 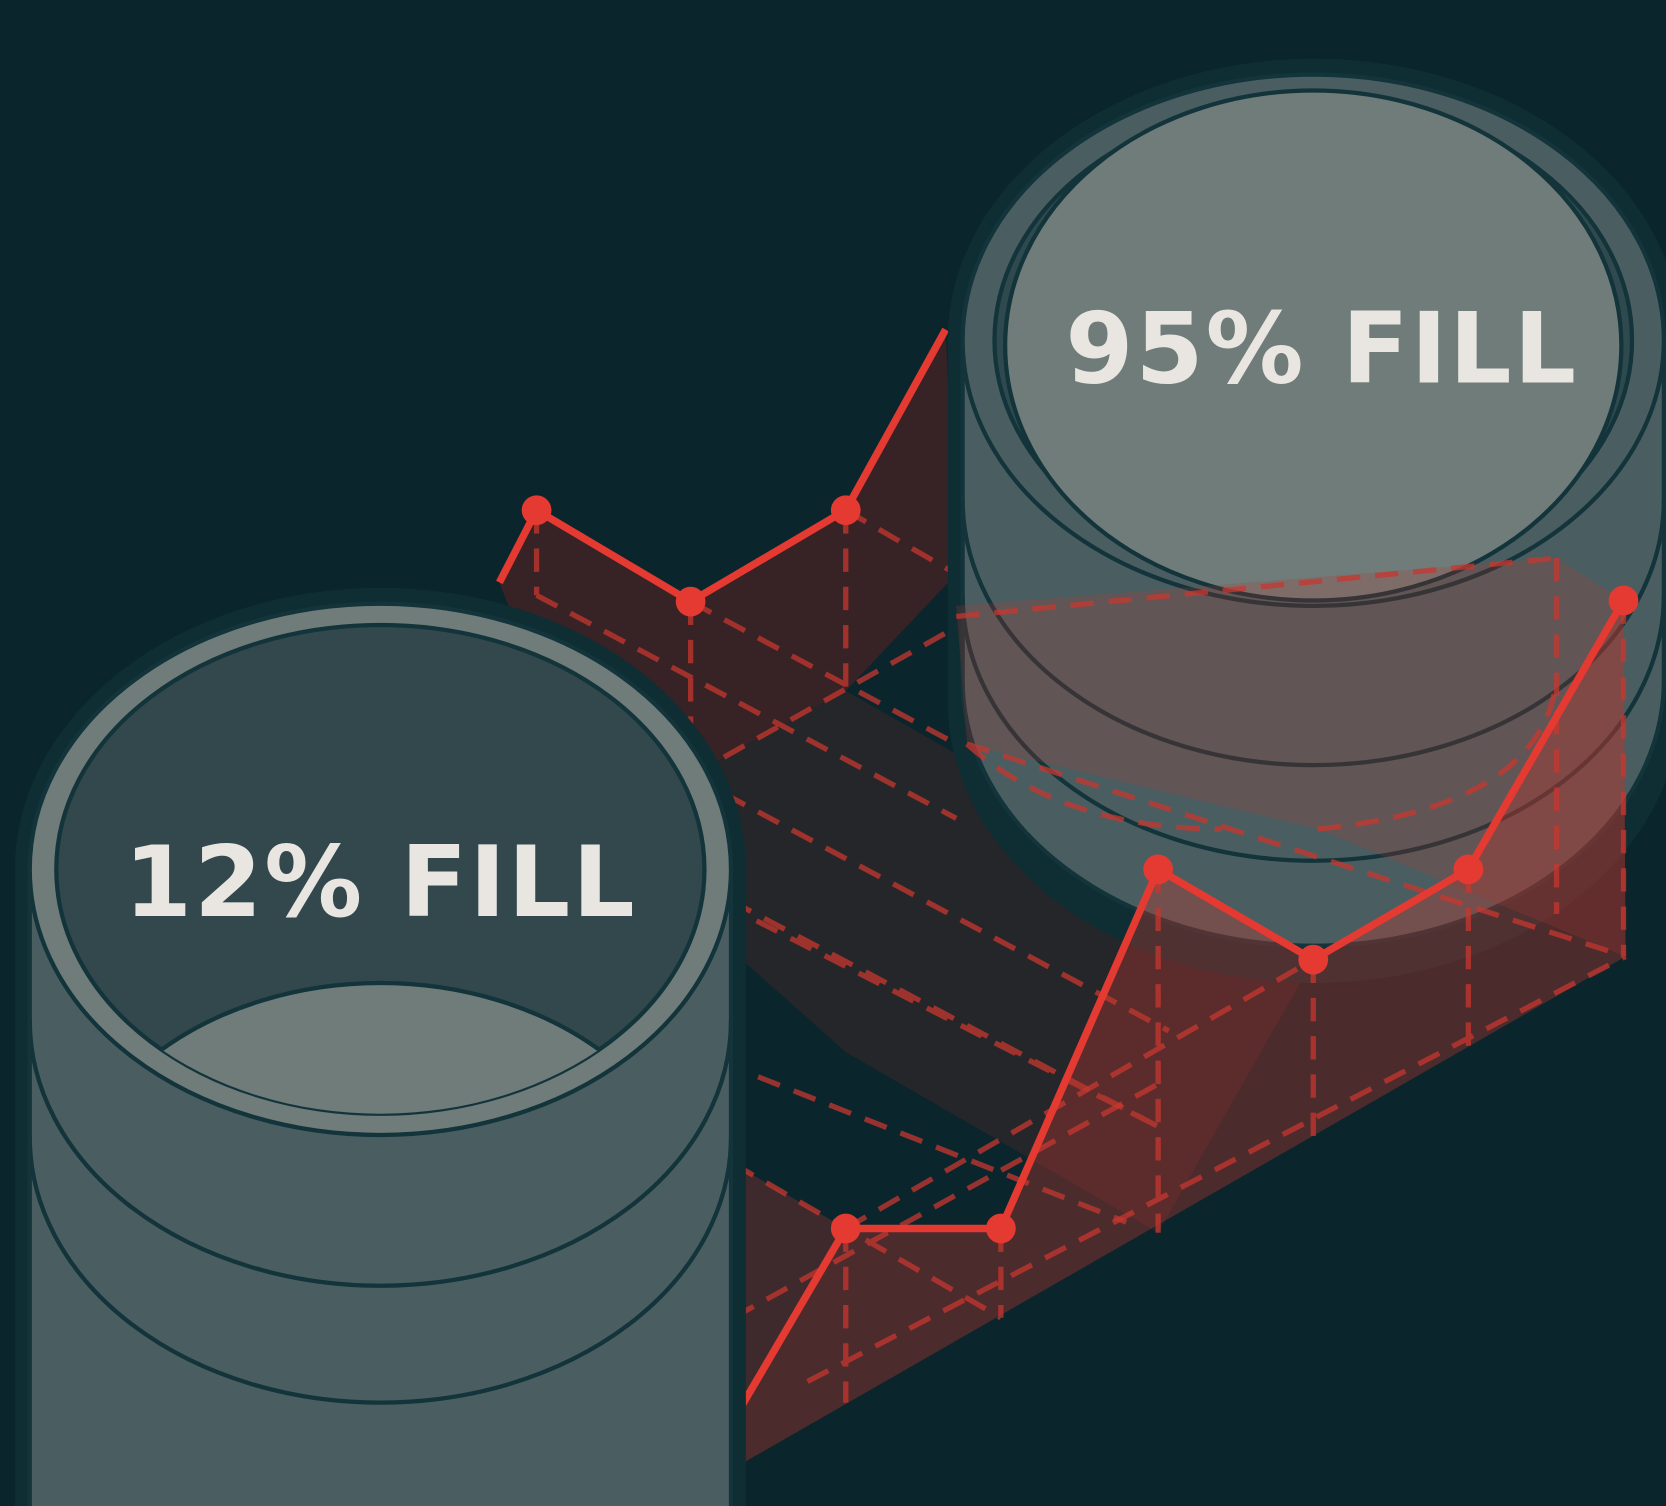 I want to click on cylinder-fill, so click(x=1313, y=345).